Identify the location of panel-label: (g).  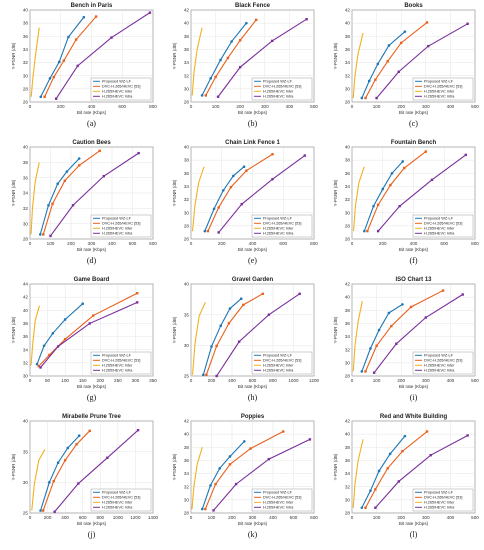
(92, 397).